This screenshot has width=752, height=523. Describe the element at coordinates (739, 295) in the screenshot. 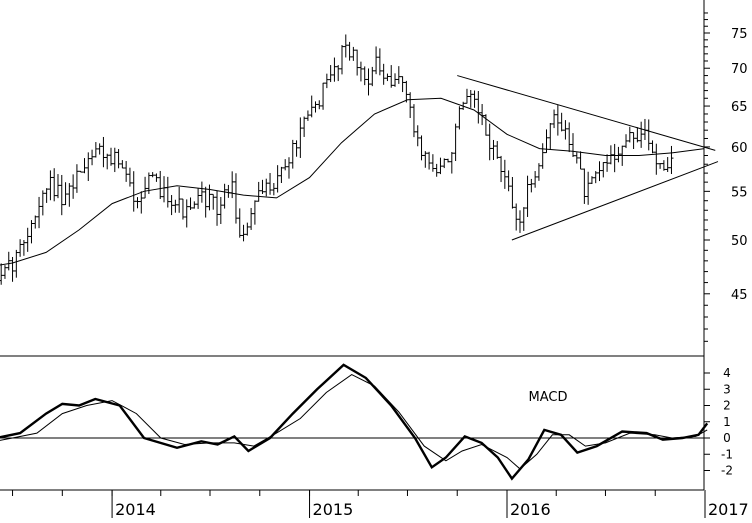

I see `price-tick-label: 45` at that location.